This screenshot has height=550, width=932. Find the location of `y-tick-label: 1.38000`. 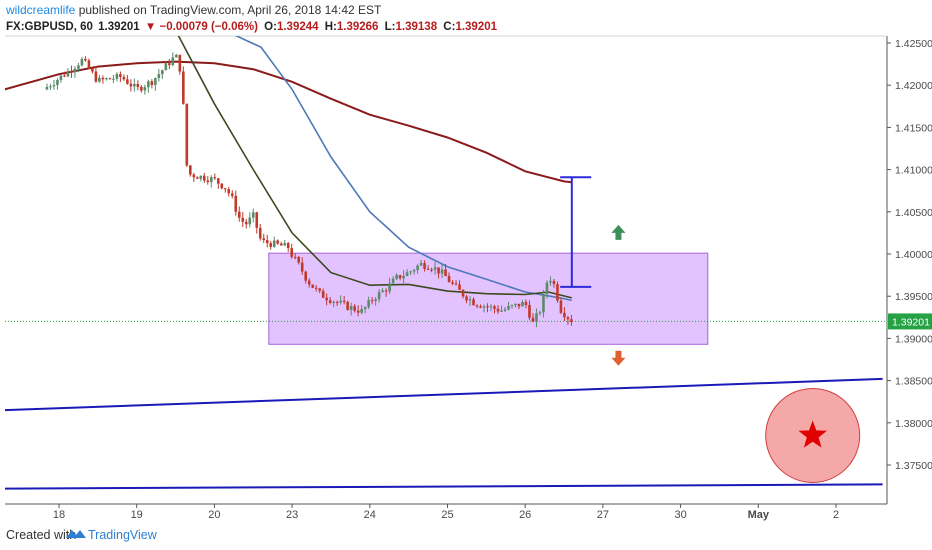

y-tick-label: 1.38000 is located at coordinates (913, 424).